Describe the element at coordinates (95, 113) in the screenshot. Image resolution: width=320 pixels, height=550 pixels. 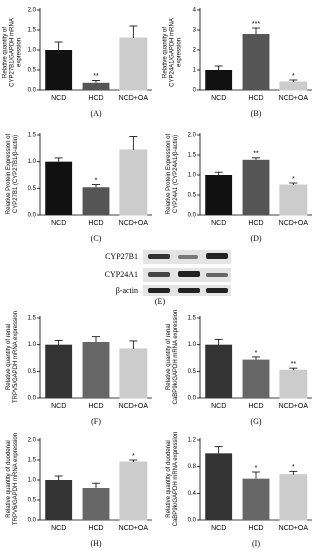
I see `panel-label: (A)` at that location.